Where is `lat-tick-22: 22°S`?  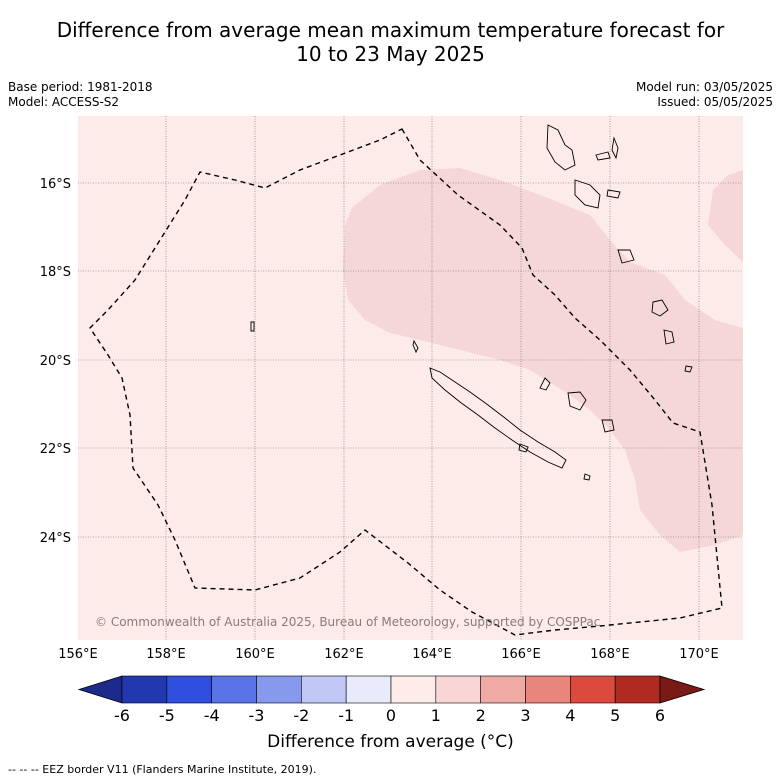
lat-tick-22: 22°S is located at coordinates (55, 449).